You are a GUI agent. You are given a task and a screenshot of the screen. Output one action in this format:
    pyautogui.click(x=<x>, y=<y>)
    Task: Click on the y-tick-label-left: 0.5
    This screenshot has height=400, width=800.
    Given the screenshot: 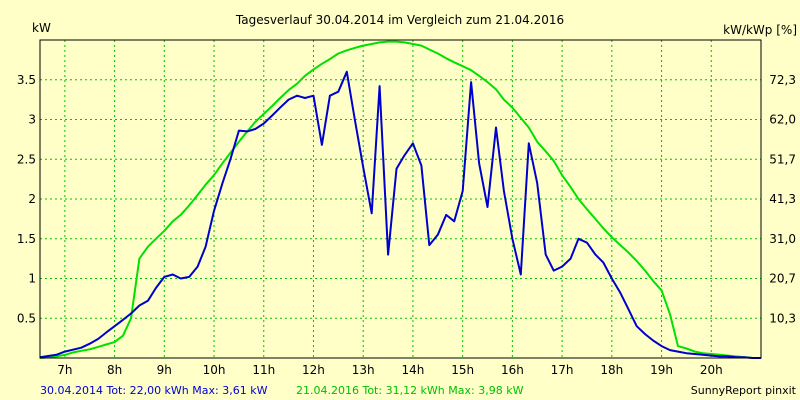 What is the action you would take?
    pyautogui.click(x=26, y=318)
    